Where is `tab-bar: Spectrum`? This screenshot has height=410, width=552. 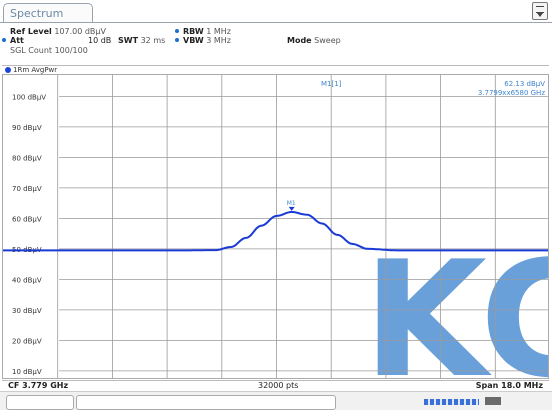 tab-bar: Spectrum is located at coordinates (276, 11).